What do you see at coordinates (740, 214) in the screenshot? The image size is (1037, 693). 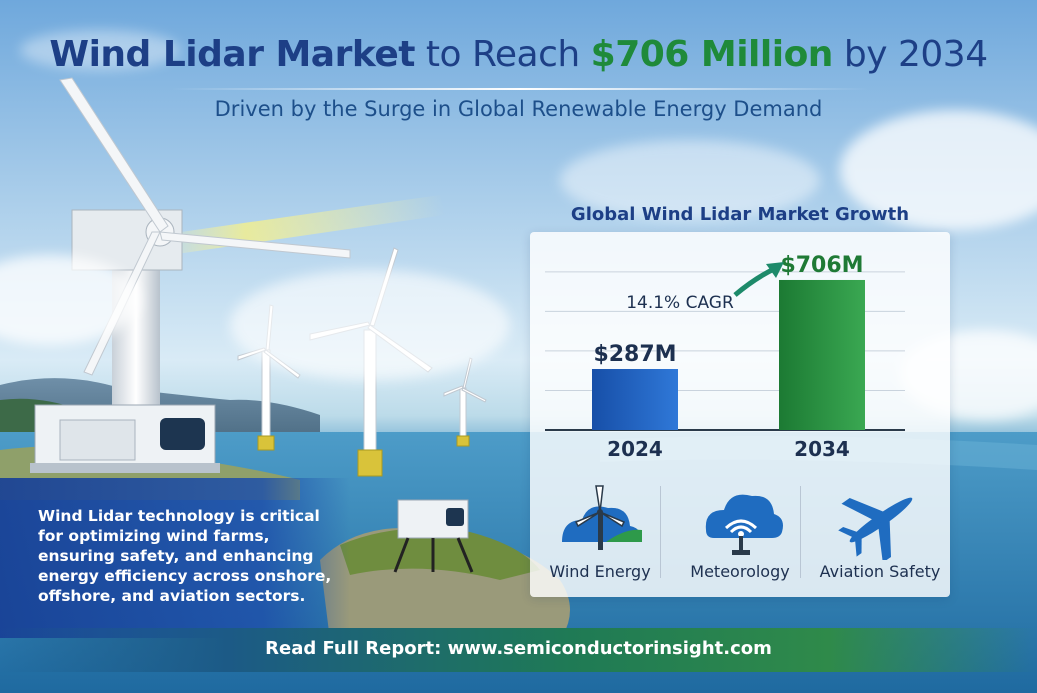 I see `chart-title: Global Wind Lidar Market Growth` at bounding box center [740, 214].